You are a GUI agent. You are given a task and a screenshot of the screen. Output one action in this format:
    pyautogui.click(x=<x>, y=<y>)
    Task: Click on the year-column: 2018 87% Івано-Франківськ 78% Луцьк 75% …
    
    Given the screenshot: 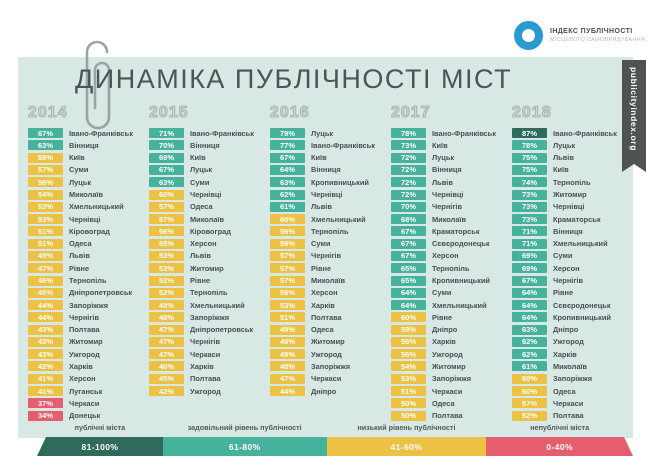 What is the action you would take?
    pyautogui.click(x=572, y=262)
    